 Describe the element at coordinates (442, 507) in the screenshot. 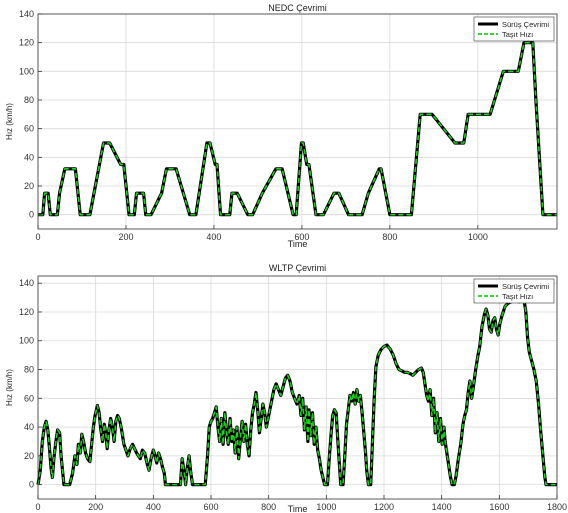

I see `x-tick-label: 1400` at that location.